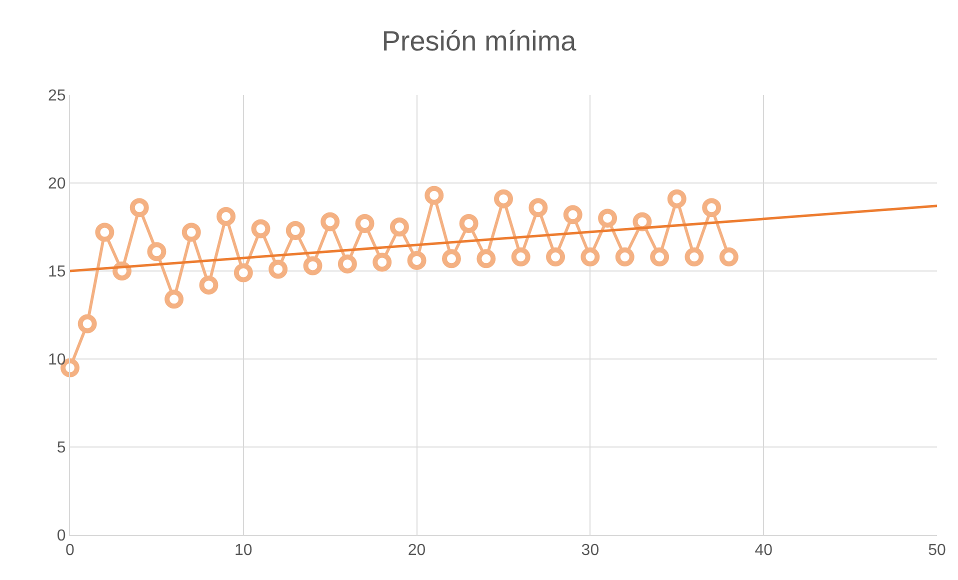  I want to click on y-tick-label: 15, so click(57, 272).